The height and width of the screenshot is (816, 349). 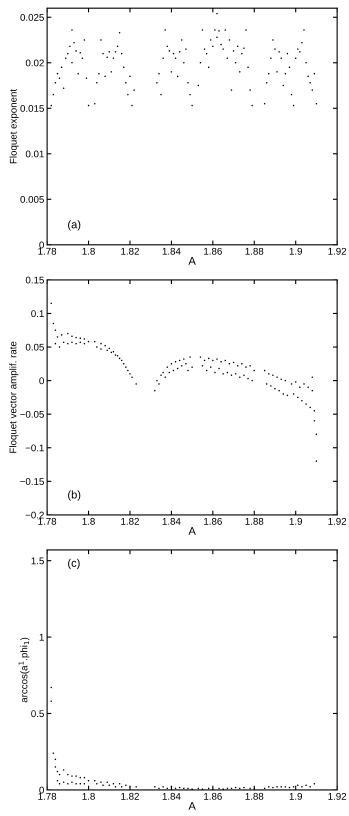 I want to click on y-axis-title: Floquet vector amplif. rate, so click(x=13, y=397).